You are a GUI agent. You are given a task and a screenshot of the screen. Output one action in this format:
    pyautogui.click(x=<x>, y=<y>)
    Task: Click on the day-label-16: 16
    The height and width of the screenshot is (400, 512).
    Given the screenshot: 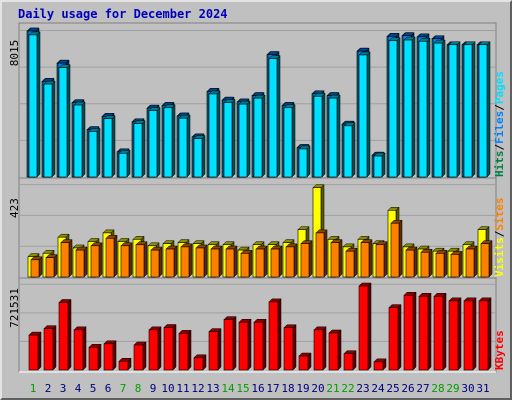 What is the action you would take?
    pyautogui.click(x=257, y=388)
    